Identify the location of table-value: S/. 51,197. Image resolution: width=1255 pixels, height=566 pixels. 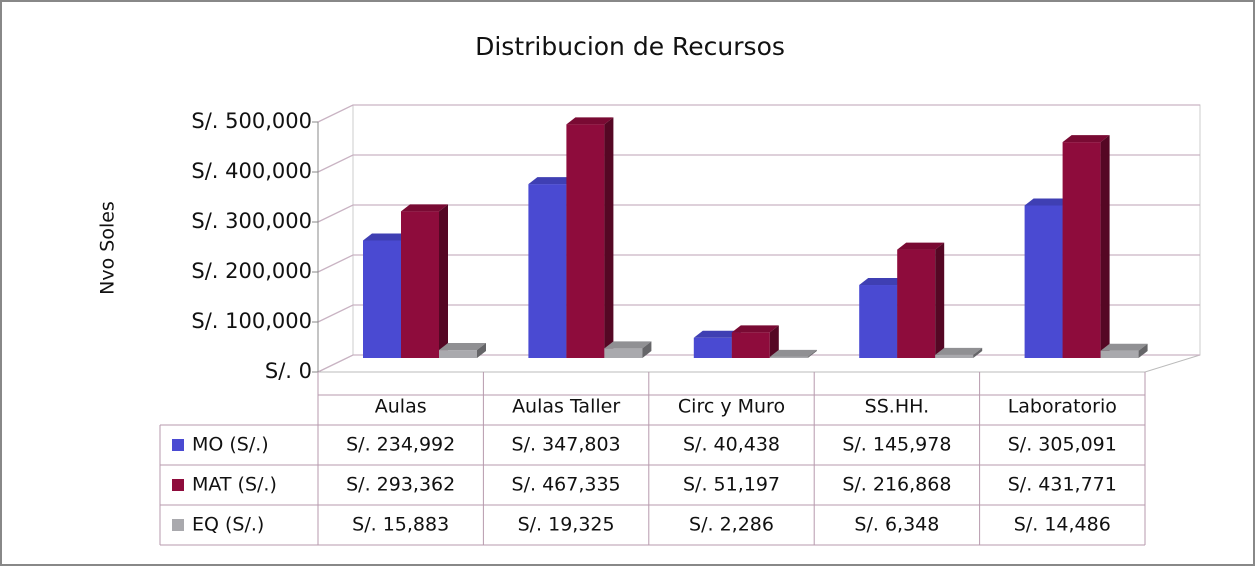
(731, 485).